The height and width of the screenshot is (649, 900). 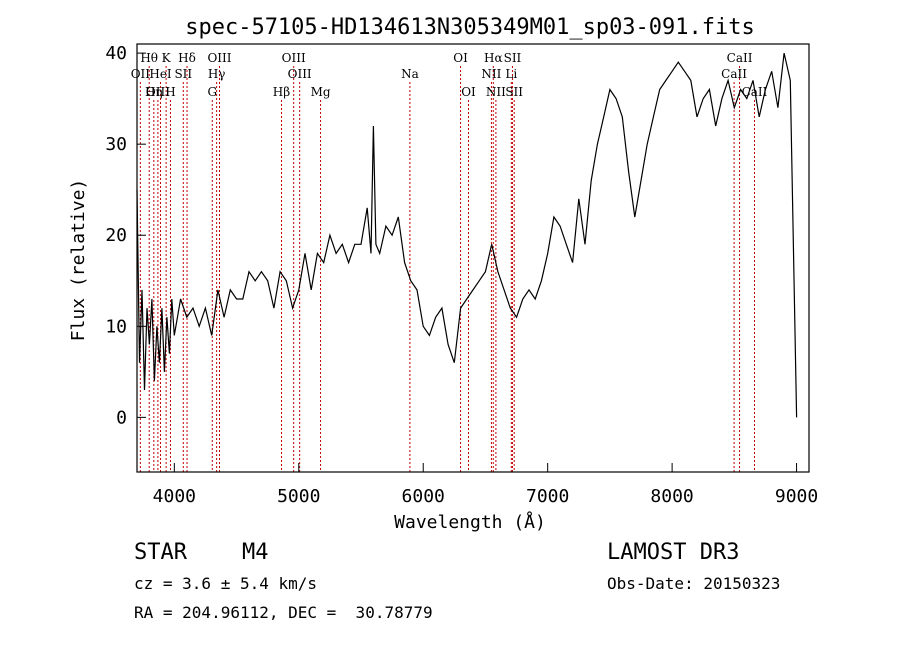 What do you see at coordinates (796, 496) in the screenshot?
I see `x-tick-label: 9000` at bounding box center [796, 496].